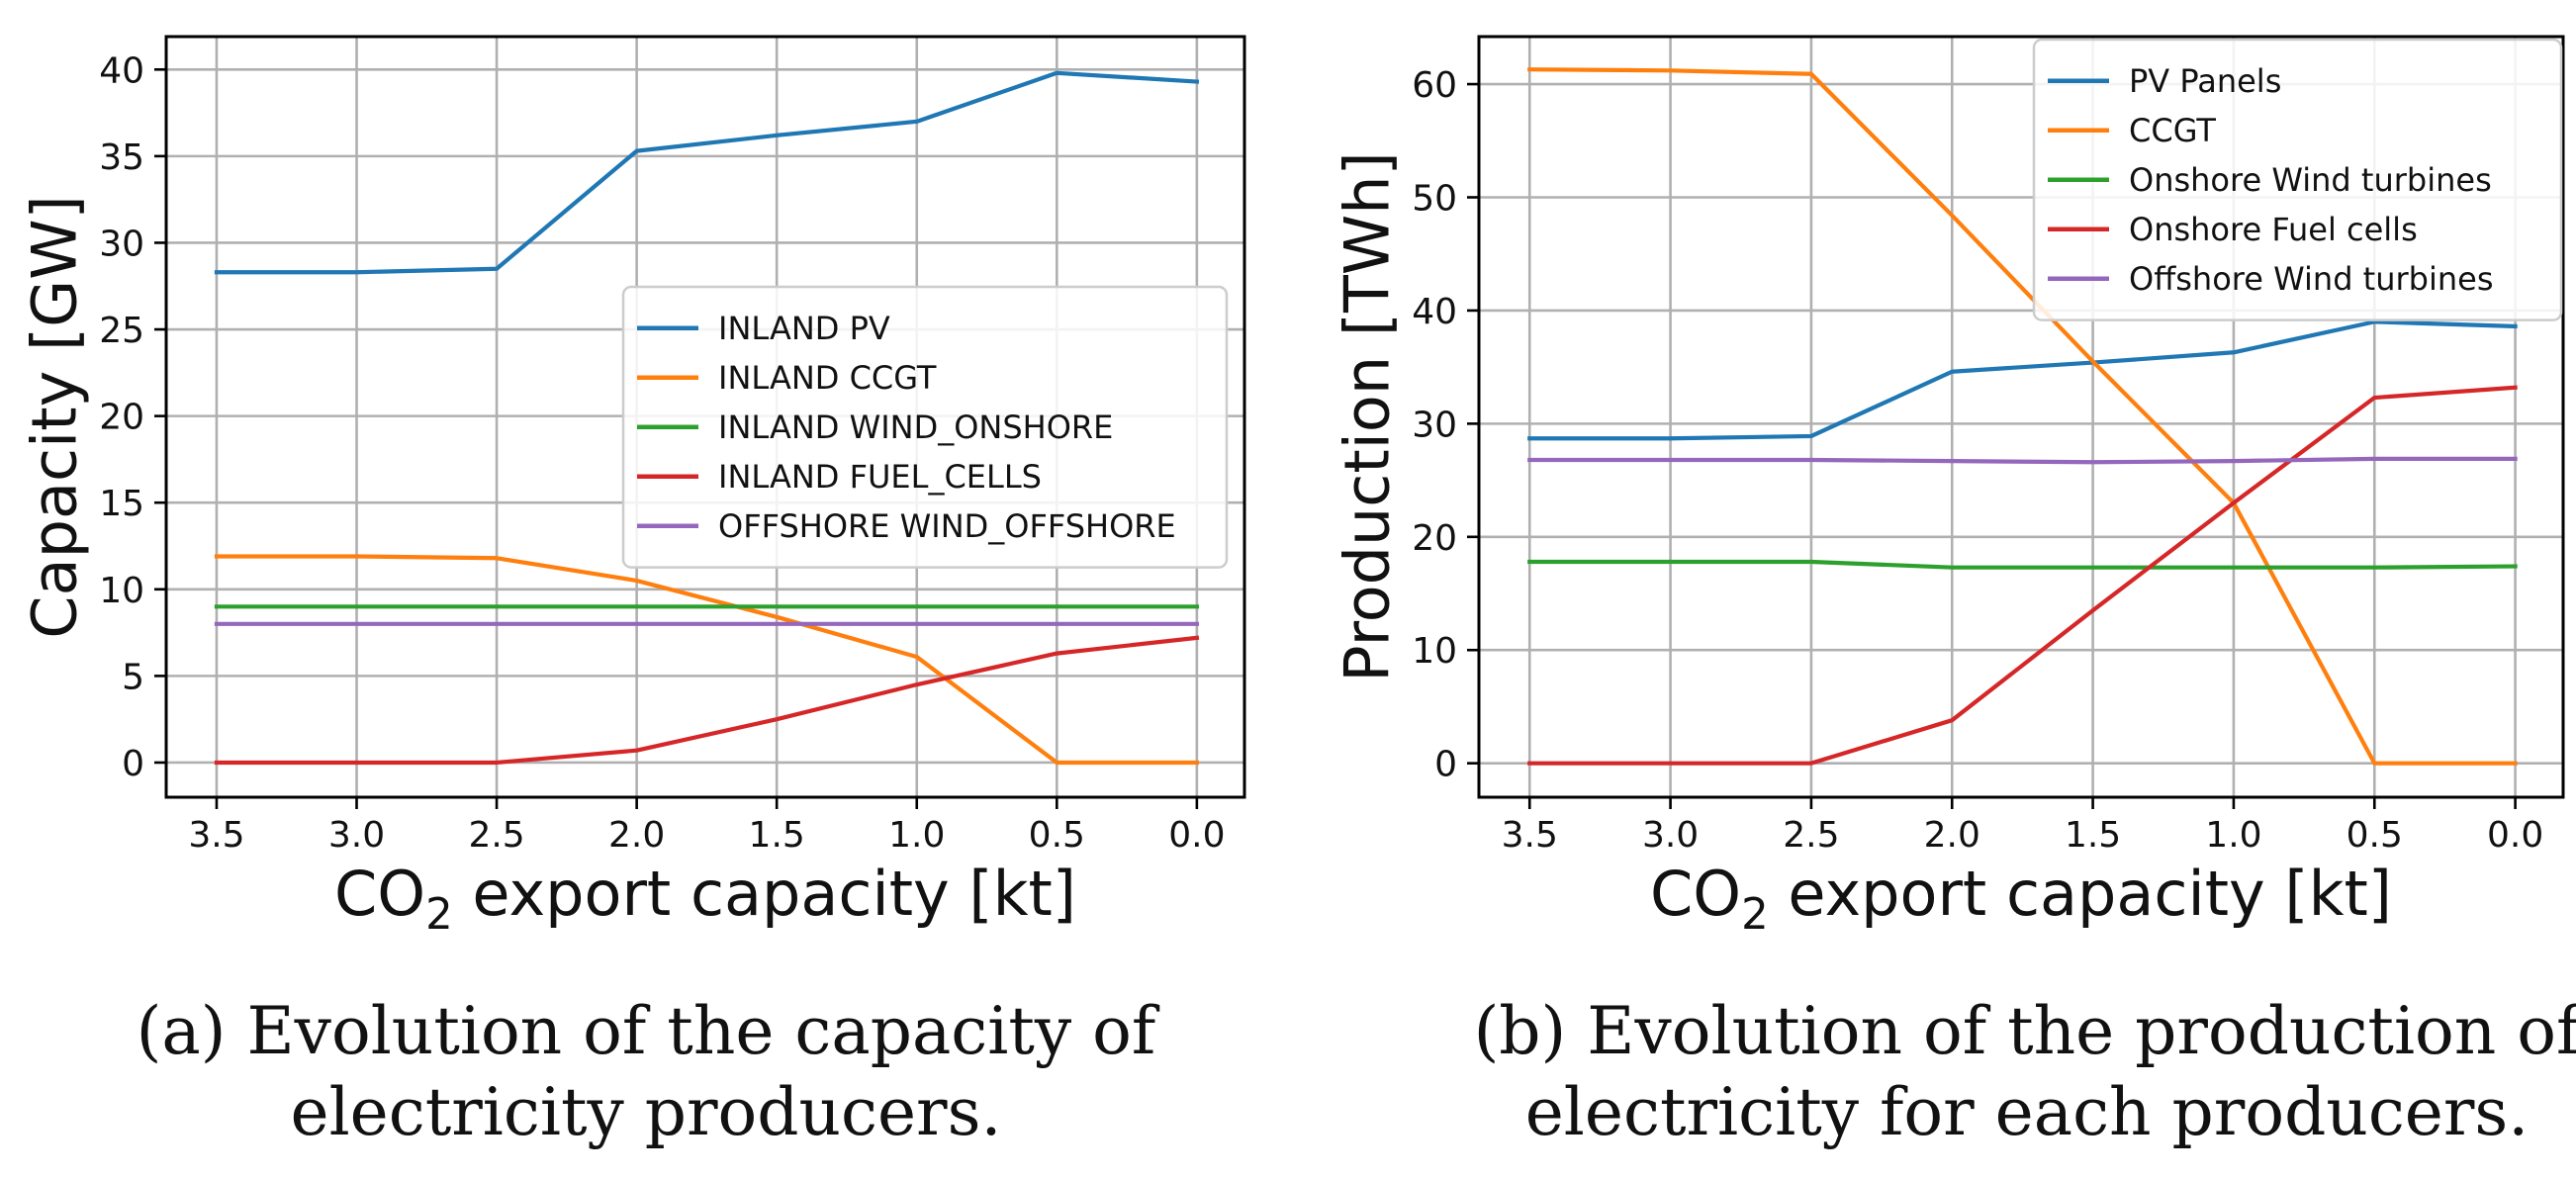 The width and height of the screenshot is (2576, 1179). Describe the element at coordinates (947, 526) in the screenshot. I see `legend-label-5: OFFSHORE WIND_OFFSHORE` at that location.